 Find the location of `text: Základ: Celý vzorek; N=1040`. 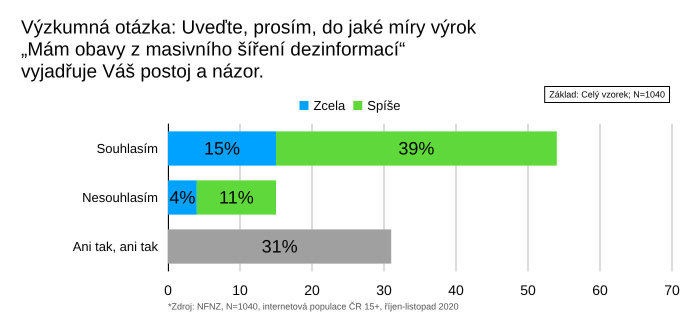

text: Základ: Celý vzorek; N=1040 is located at coordinates (607, 95).